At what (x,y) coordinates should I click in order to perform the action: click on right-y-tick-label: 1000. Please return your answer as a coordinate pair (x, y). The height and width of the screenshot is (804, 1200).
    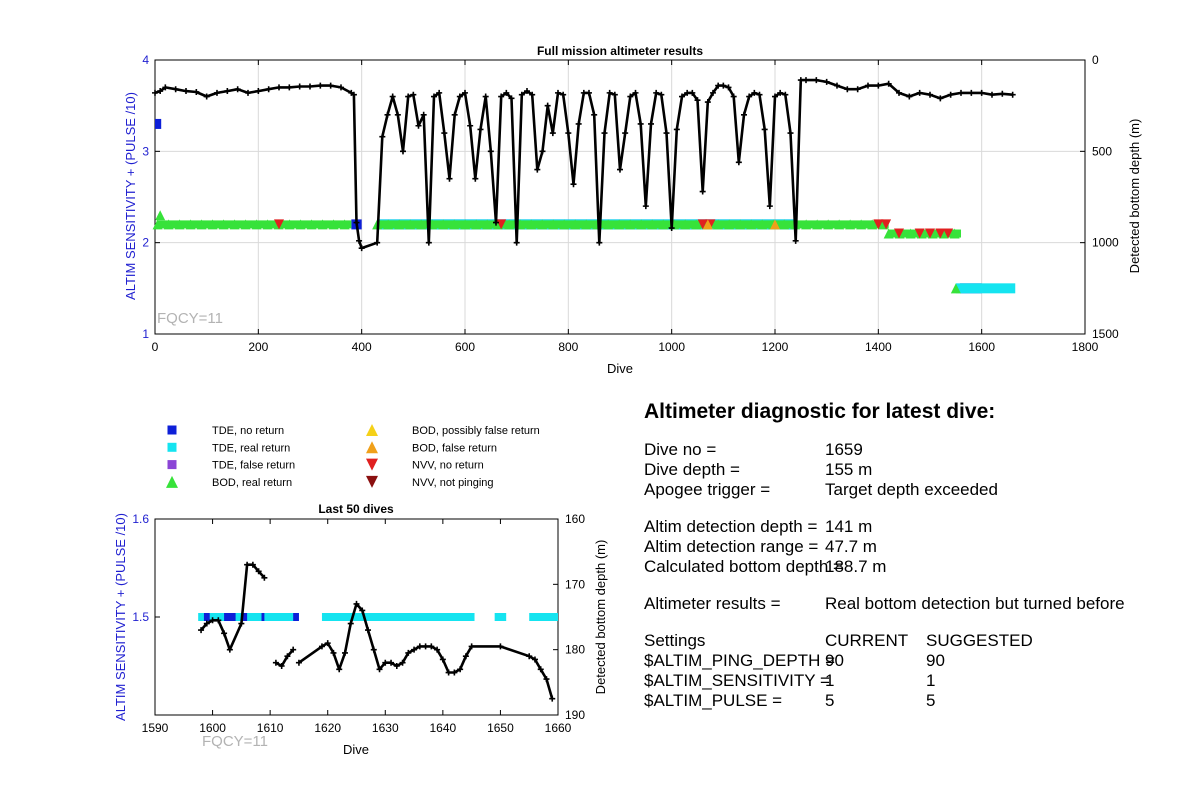
    Looking at the image, I should click on (1105, 243).